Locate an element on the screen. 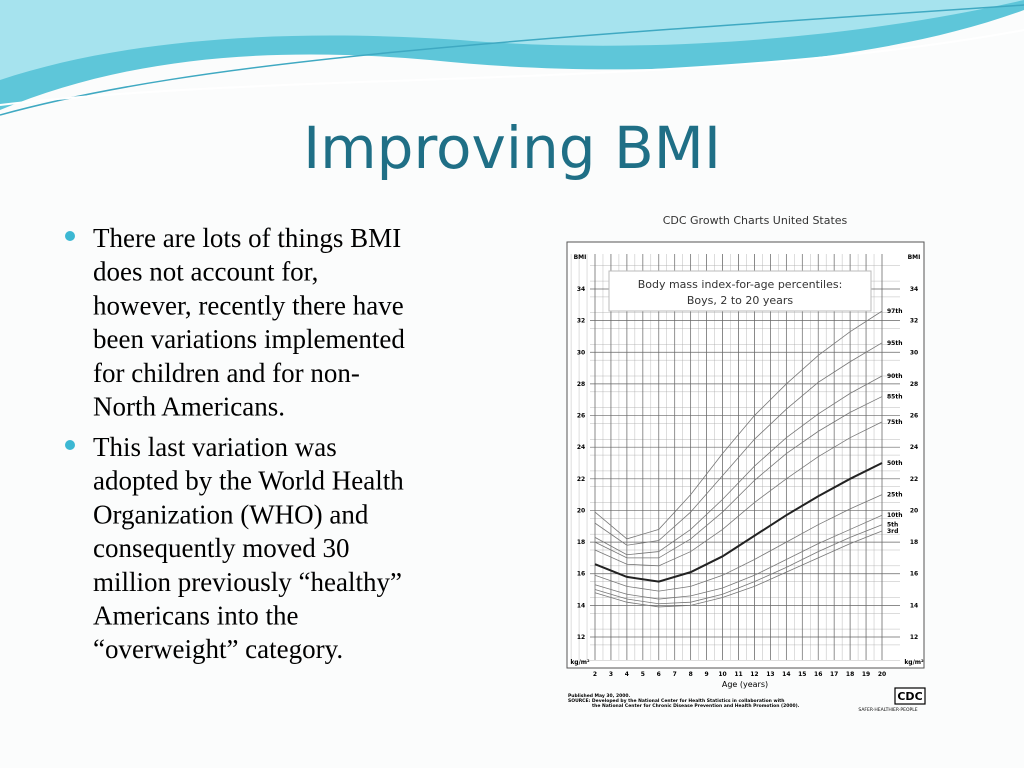 The image size is (1024, 768). x-tick-label: 13 is located at coordinates (770, 674).